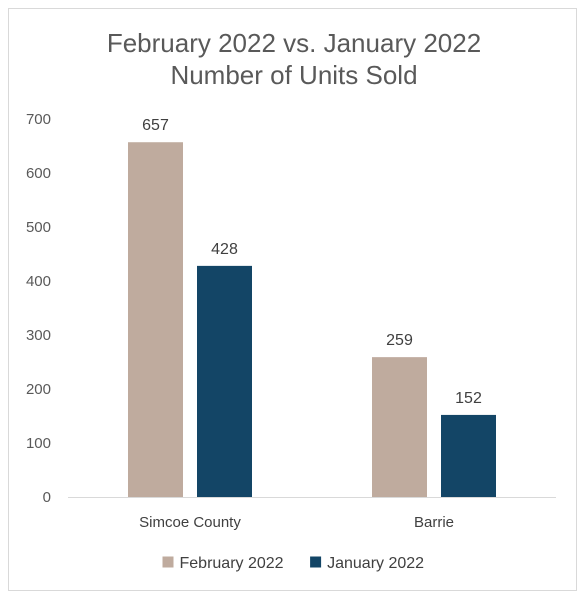 This screenshot has width=588, height=602. Describe the element at coordinates (38, 227) in the screenshot. I see `y-tick-label: 500` at that location.